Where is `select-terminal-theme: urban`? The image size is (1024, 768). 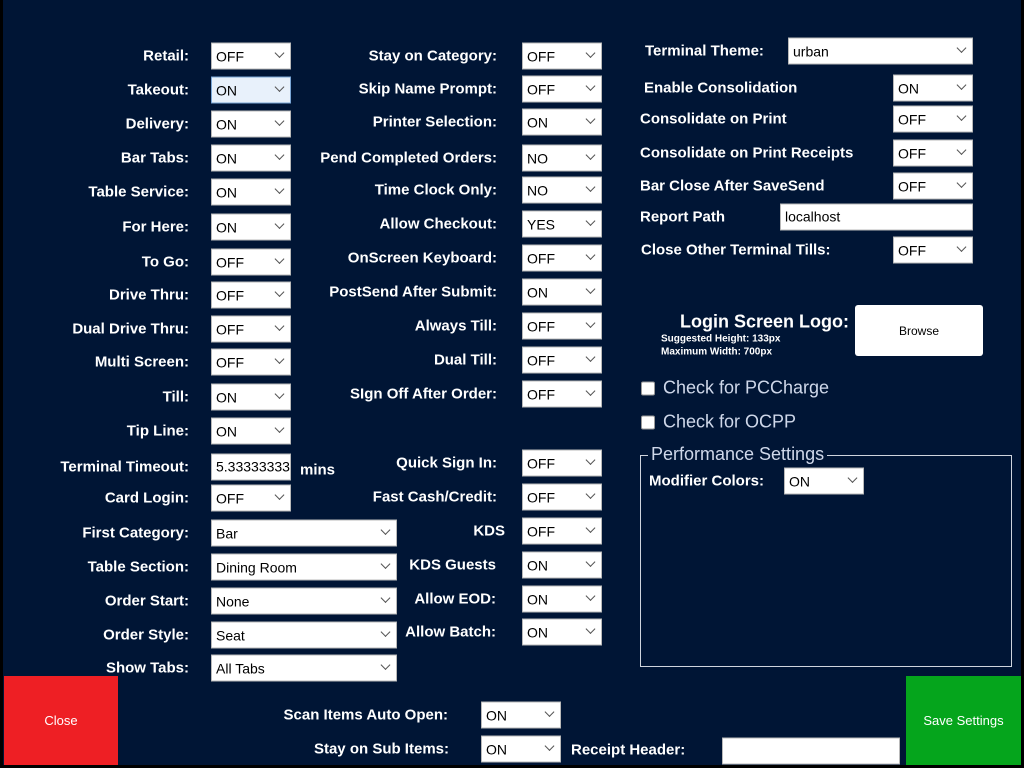 select-terminal-theme: urban is located at coordinates (880, 51).